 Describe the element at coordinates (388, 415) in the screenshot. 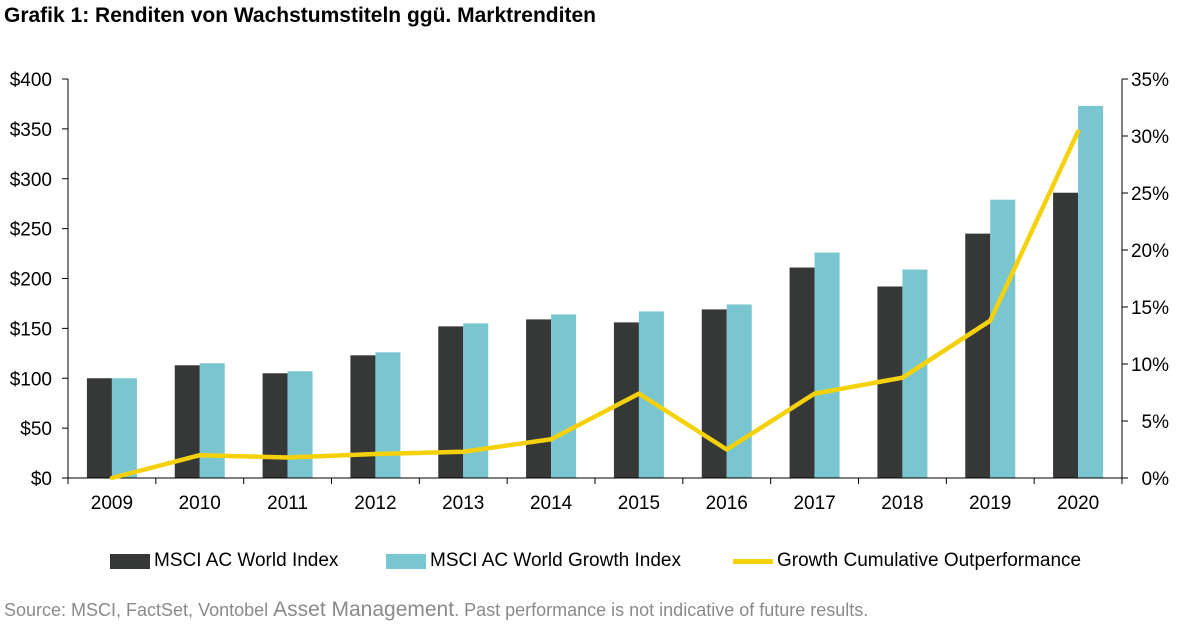

I see `bar-growth-2012` at that location.